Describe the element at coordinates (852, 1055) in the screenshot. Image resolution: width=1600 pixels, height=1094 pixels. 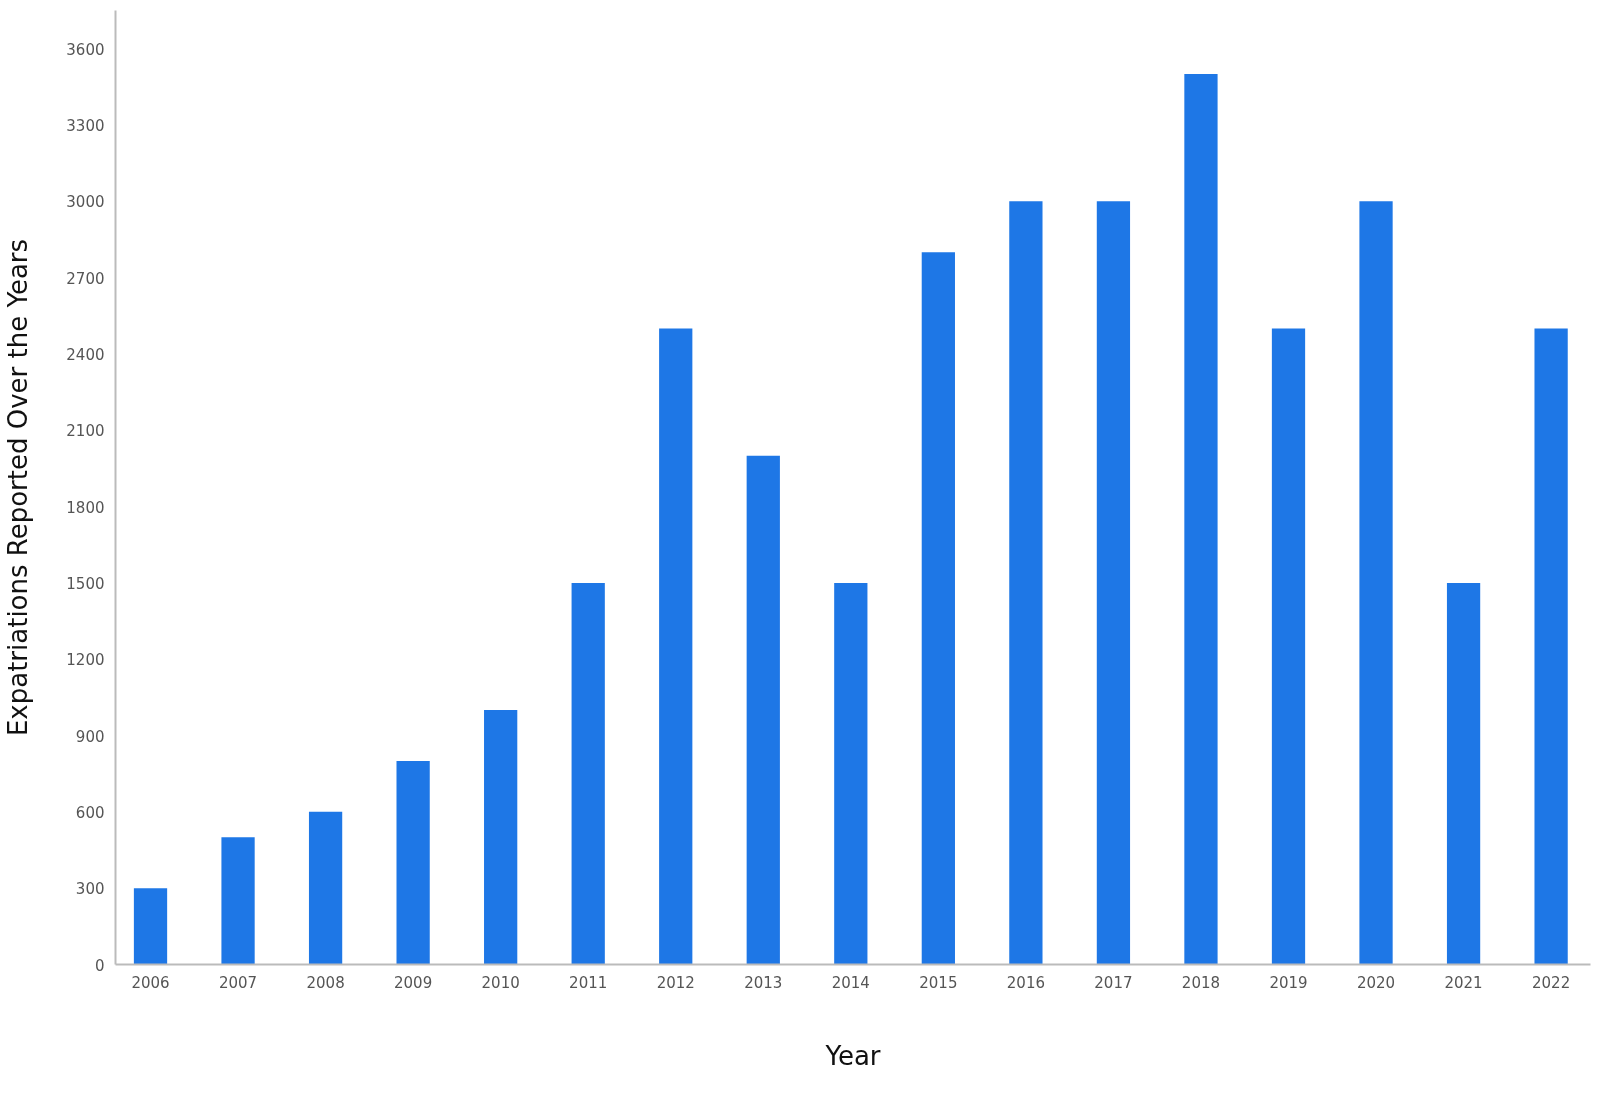
I see `x-axis-title: Year` at that location.